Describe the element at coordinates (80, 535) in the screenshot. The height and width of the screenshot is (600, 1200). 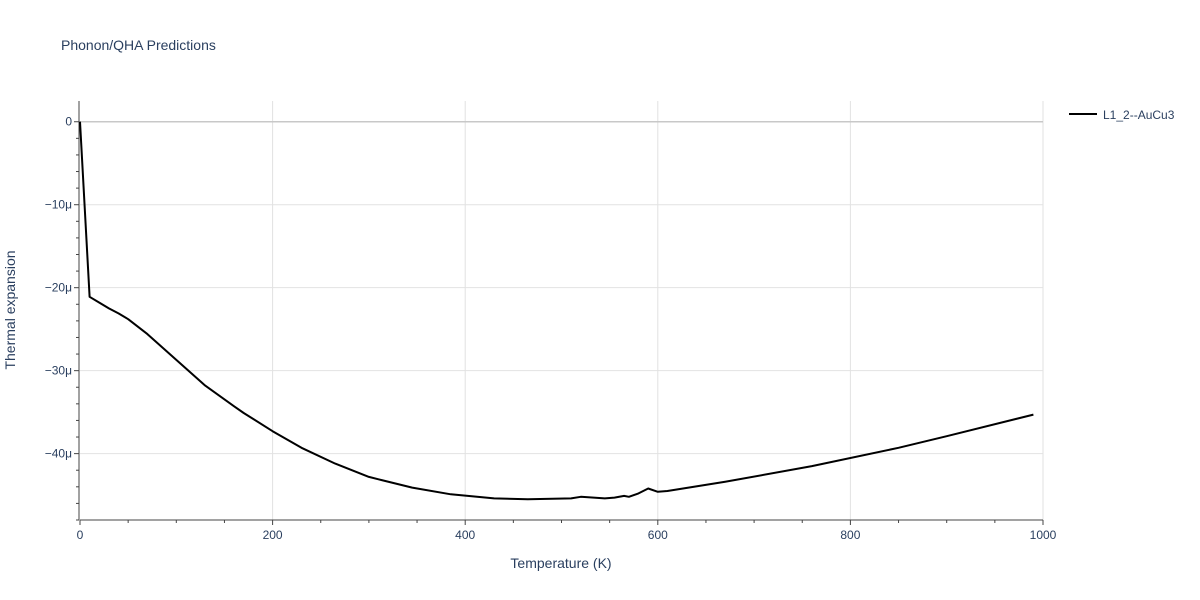
I see `x-tick-label: 0` at that location.